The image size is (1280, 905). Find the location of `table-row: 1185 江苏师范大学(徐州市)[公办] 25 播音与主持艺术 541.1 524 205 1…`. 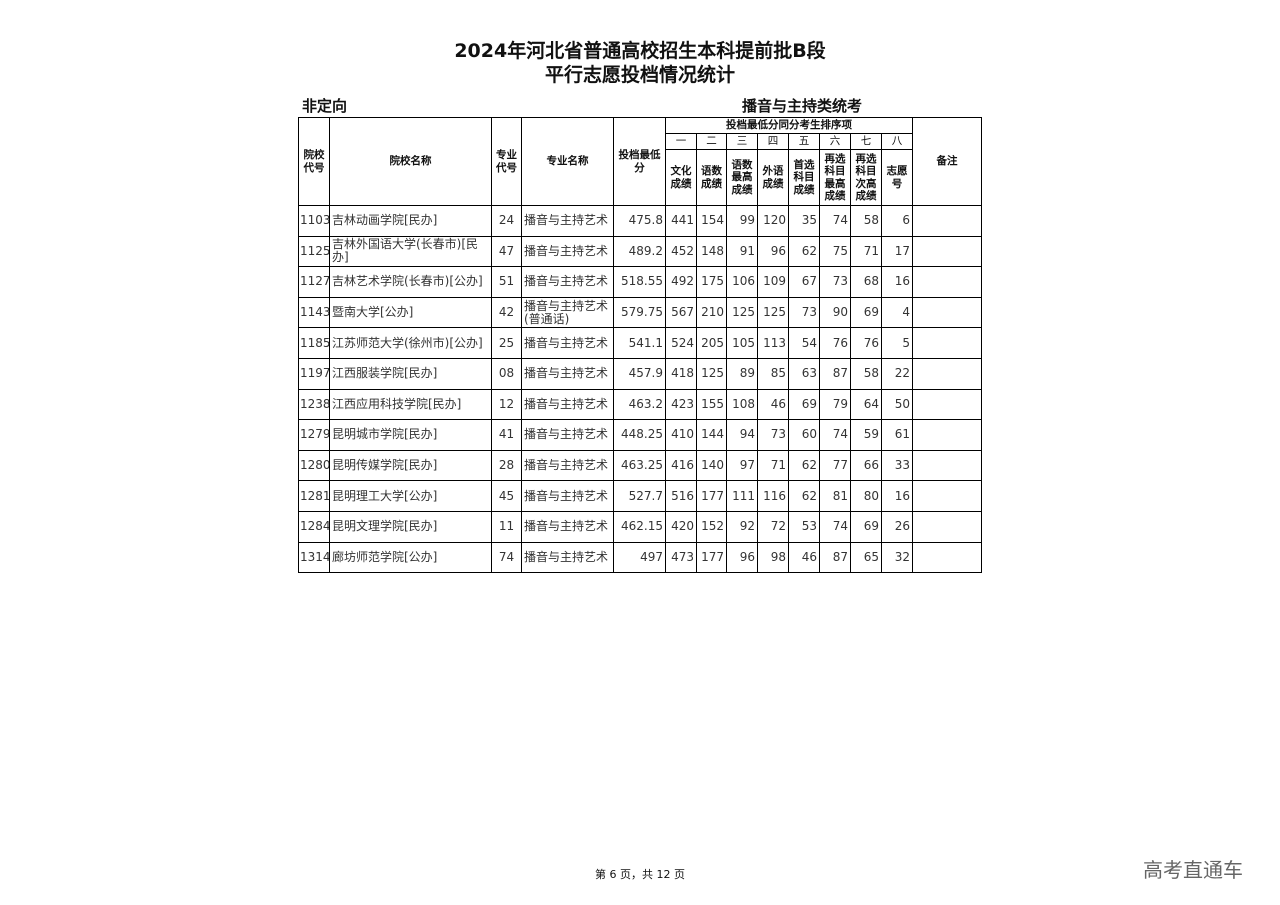

table-row: 1185 江苏师范大学(徐州市)[公办] 25 播音与主持艺术 541.1 524 205 1… is located at coordinates (640, 343).